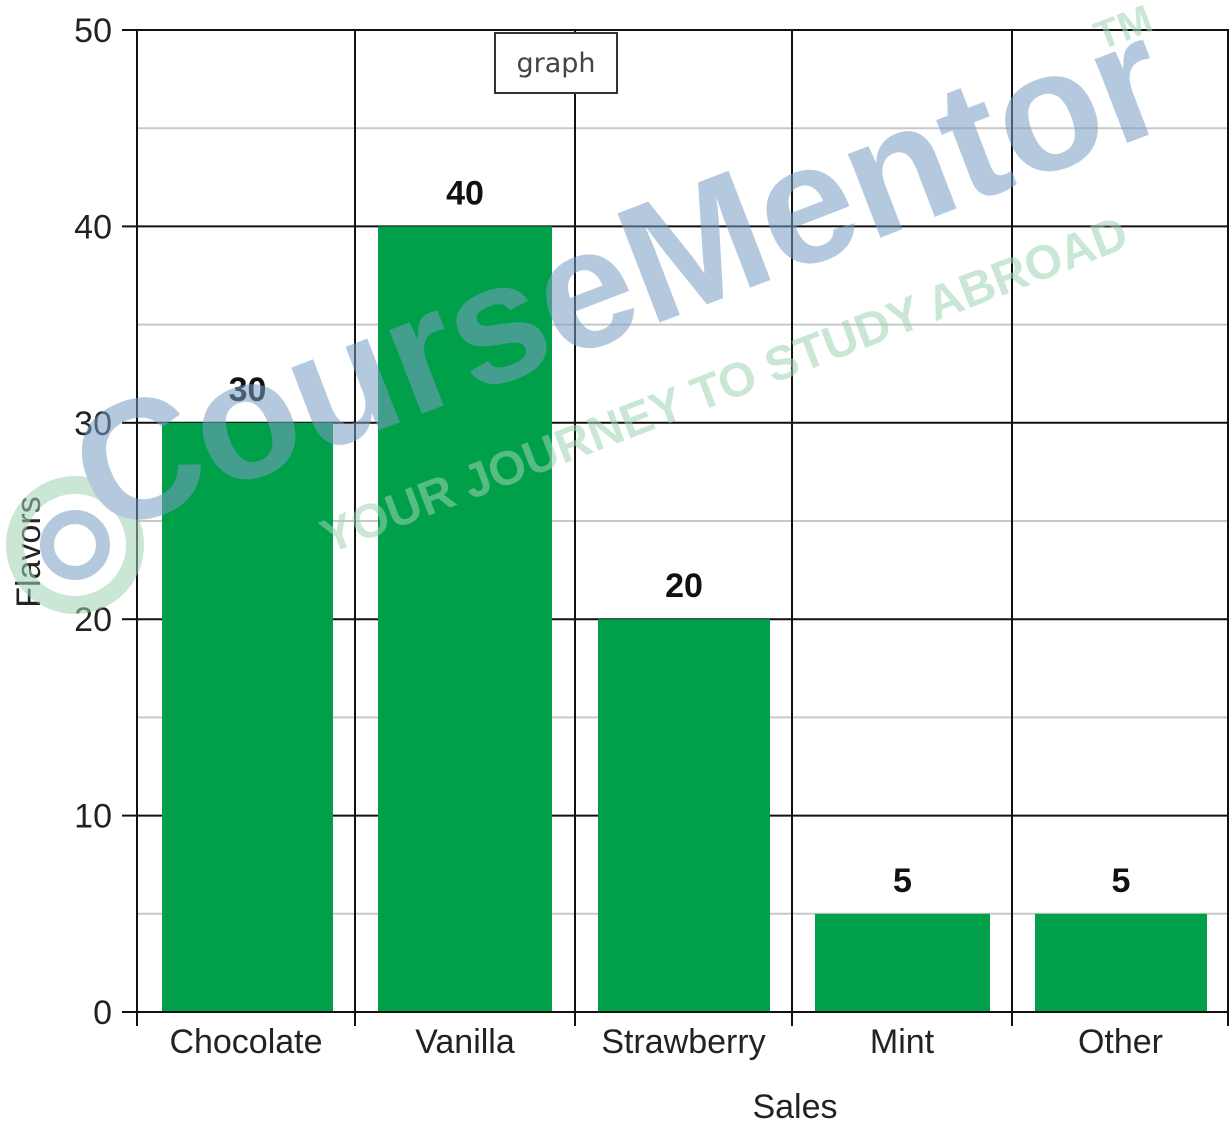  What do you see at coordinates (902, 1042) in the screenshot?
I see `x-tick-label: Mint` at bounding box center [902, 1042].